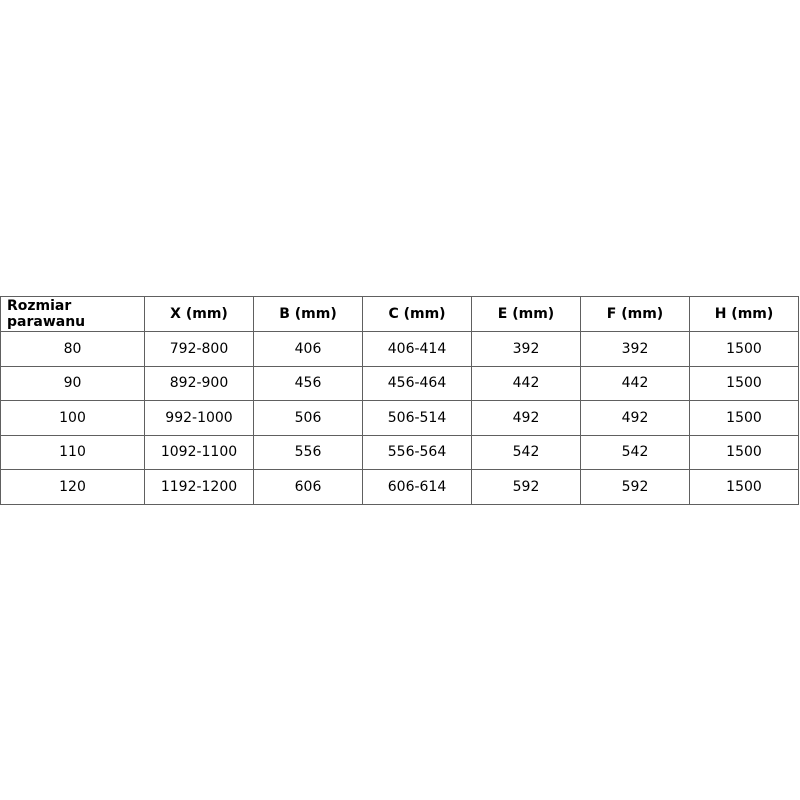 The width and height of the screenshot is (800, 800). I want to click on table-cell: 456, so click(308, 383).